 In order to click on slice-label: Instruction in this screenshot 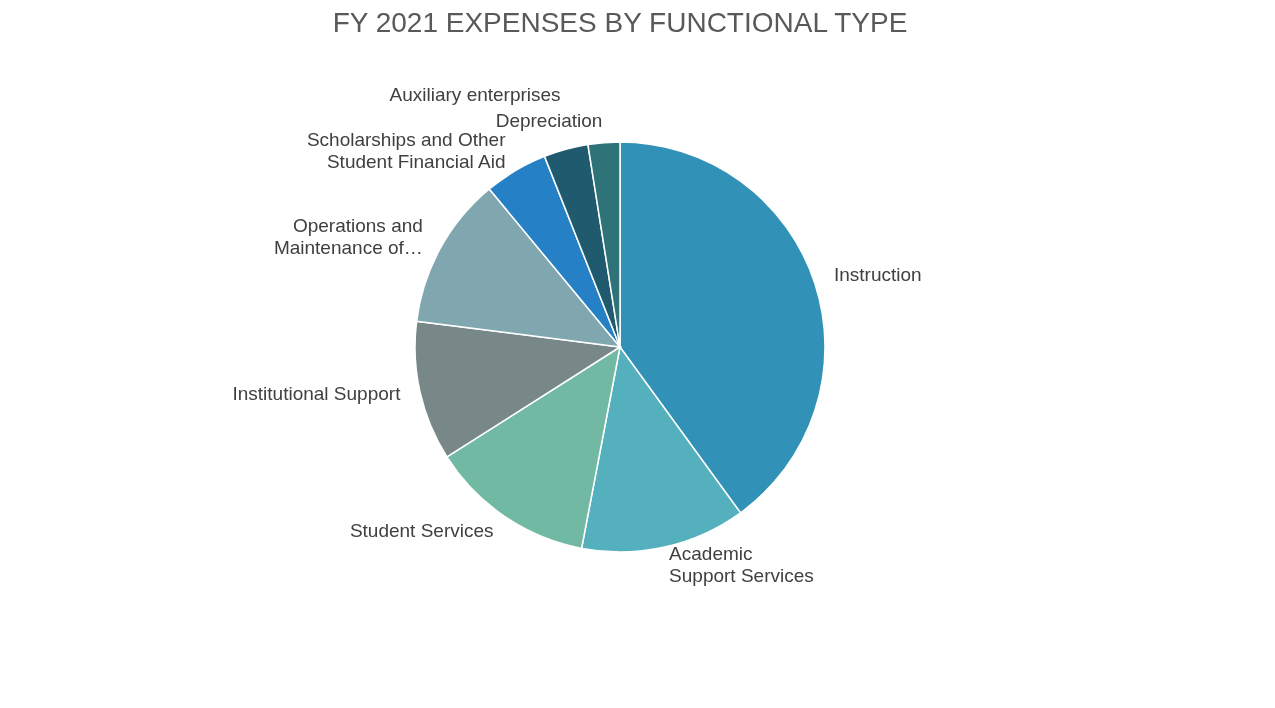, I will do `click(877, 275)`.